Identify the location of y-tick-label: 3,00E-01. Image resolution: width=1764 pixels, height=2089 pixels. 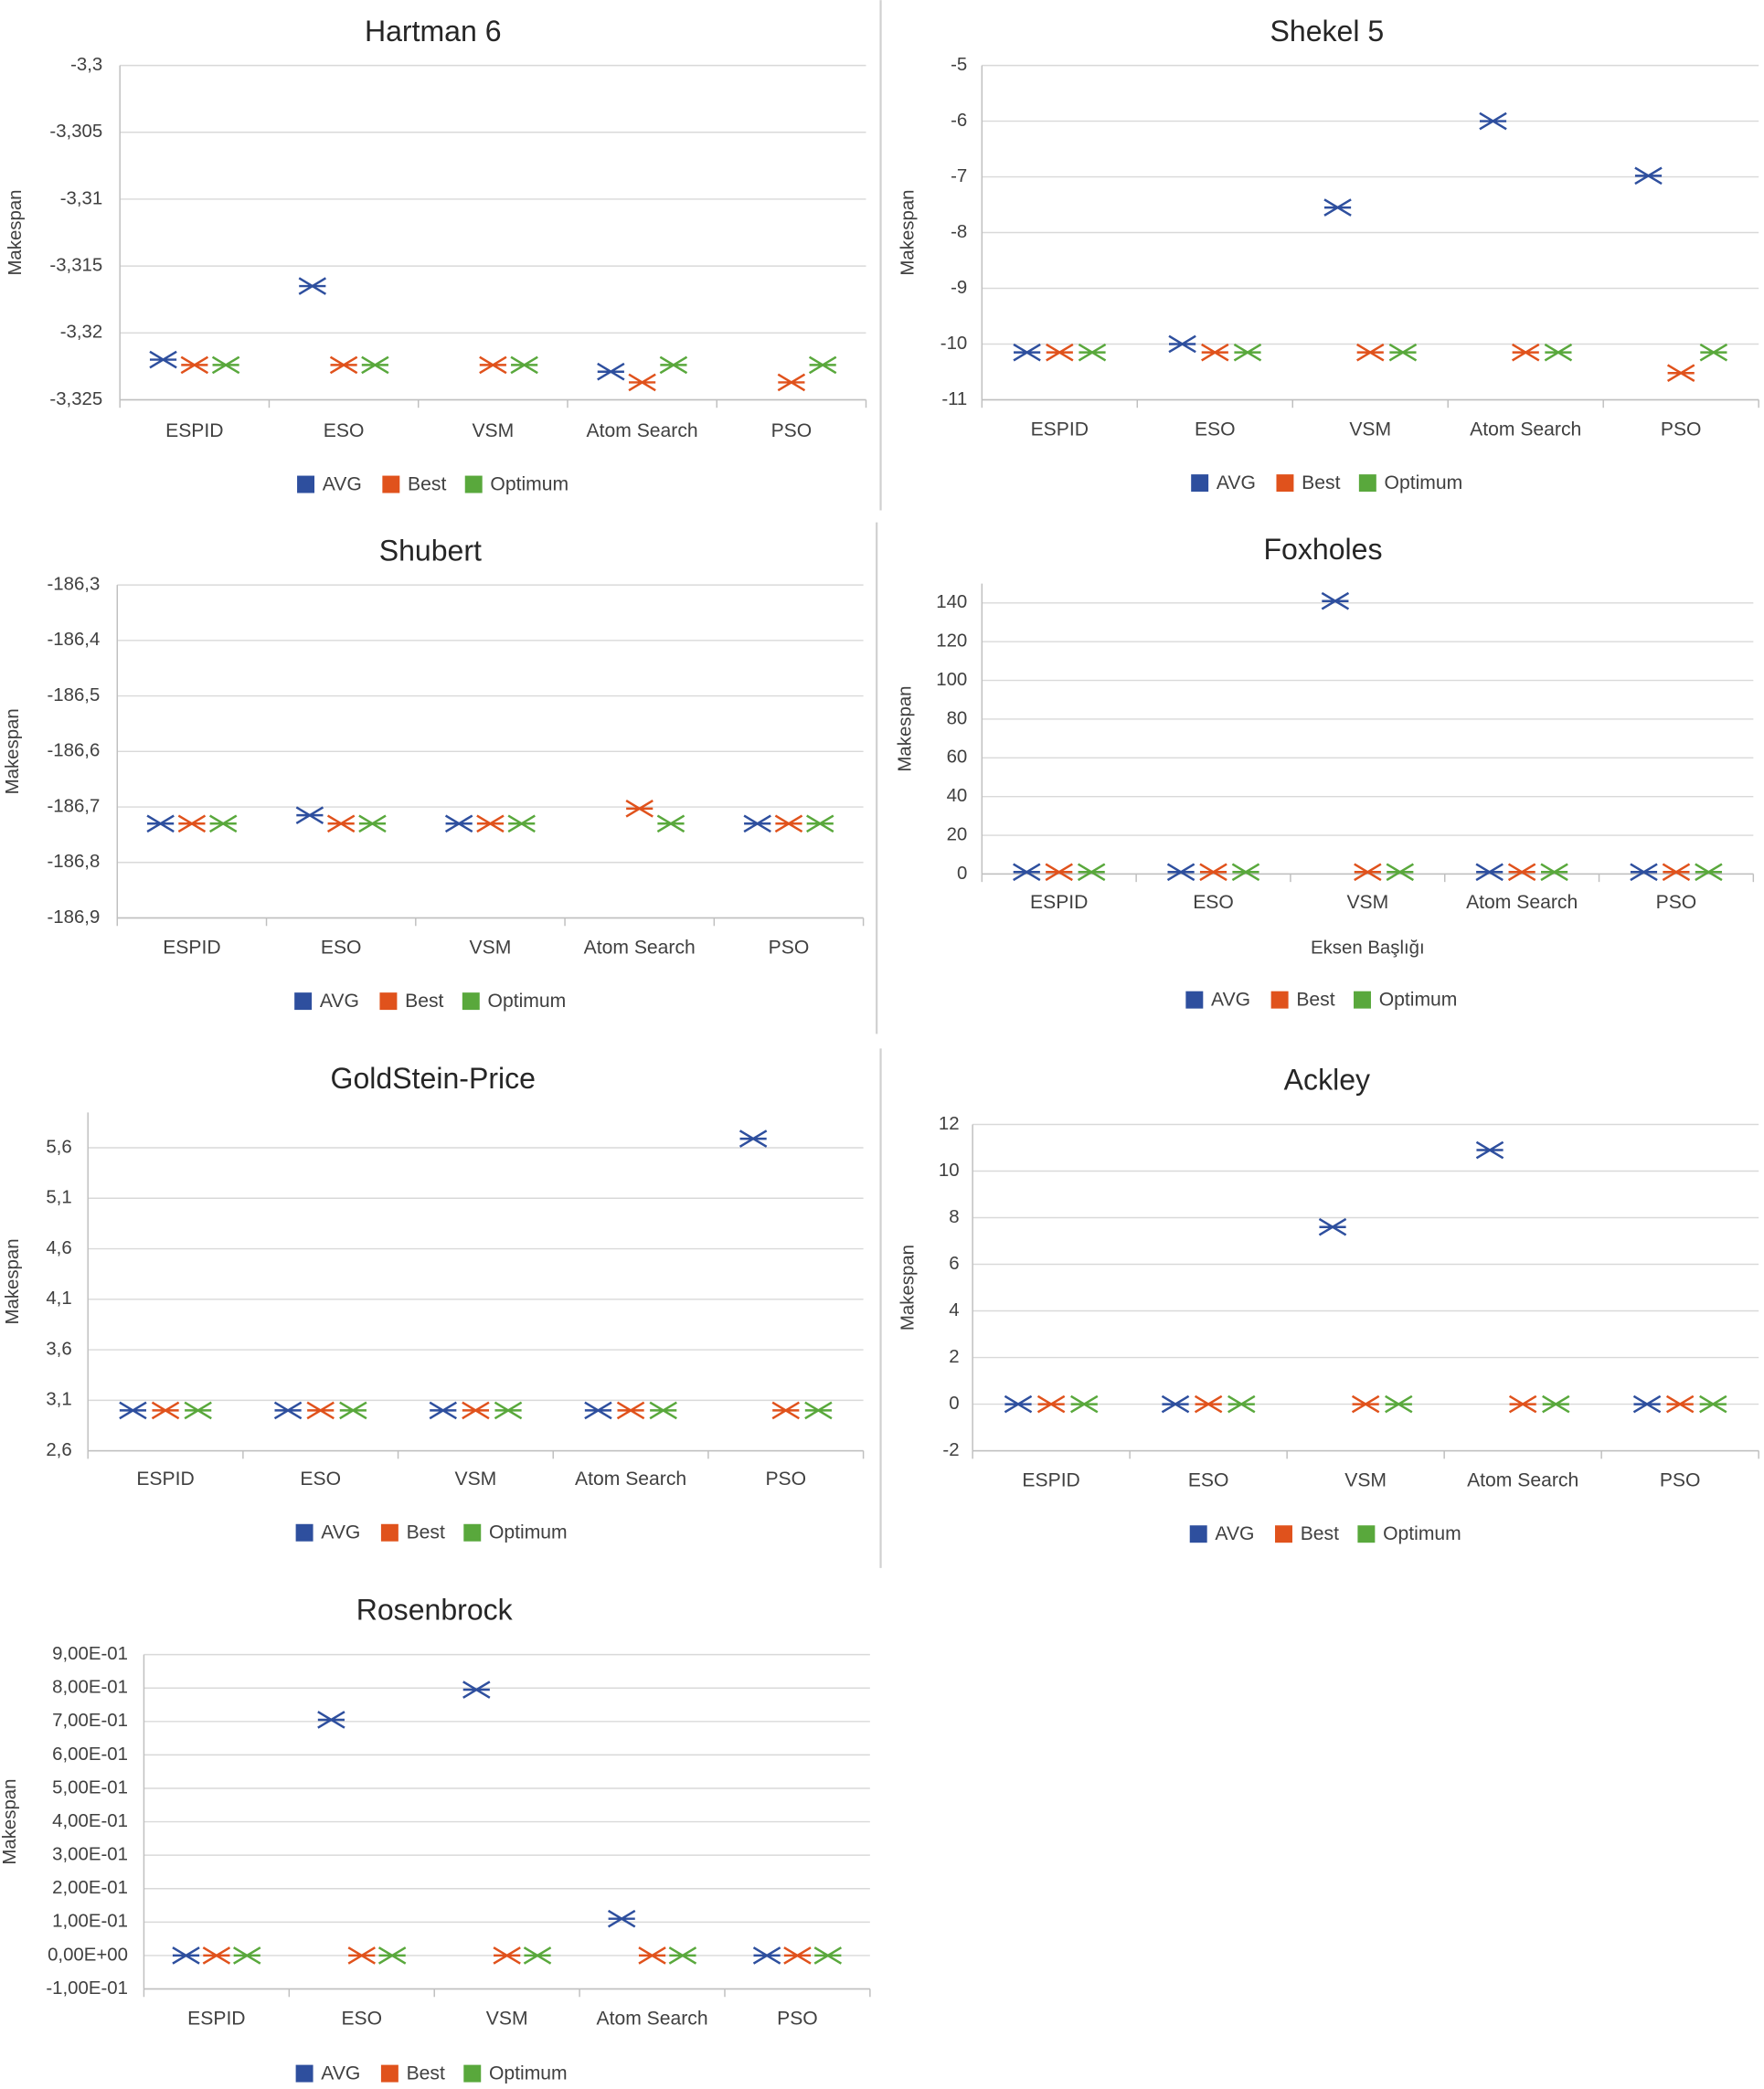
(90, 1855).